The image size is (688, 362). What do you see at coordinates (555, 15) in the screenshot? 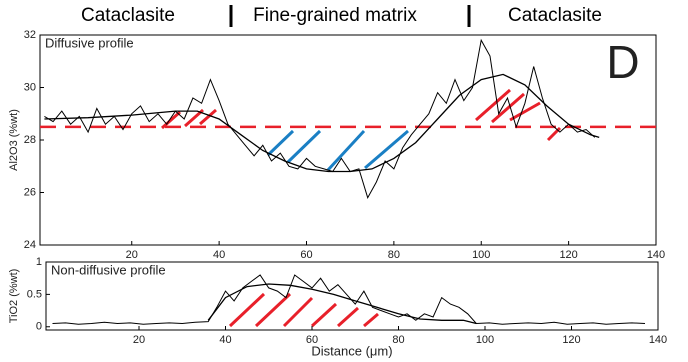
I see `header-right: Cataclasite` at bounding box center [555, 15].